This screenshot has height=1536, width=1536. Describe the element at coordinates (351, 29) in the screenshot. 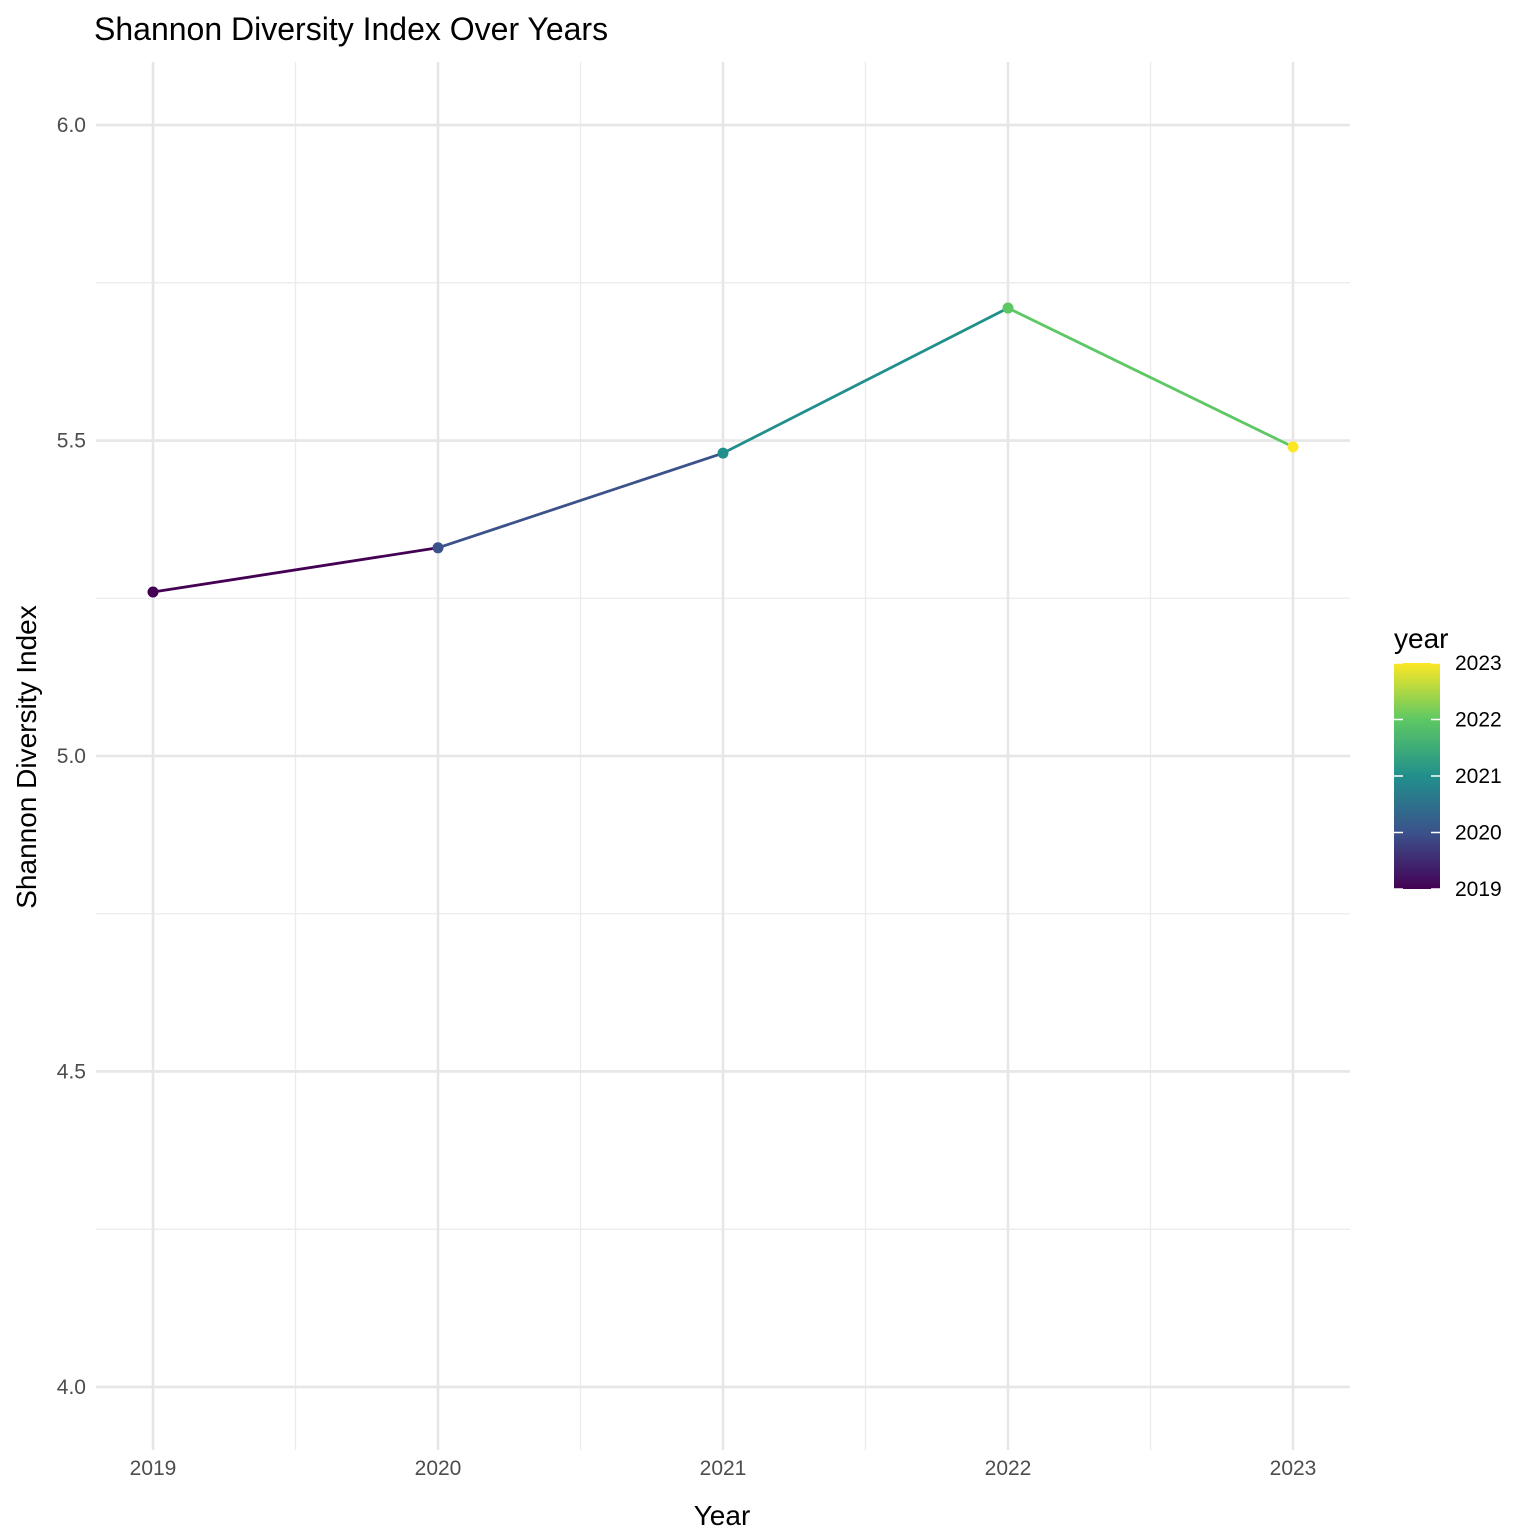

I see `chart-title: Shannon Diversity Index Over Years` at that location.